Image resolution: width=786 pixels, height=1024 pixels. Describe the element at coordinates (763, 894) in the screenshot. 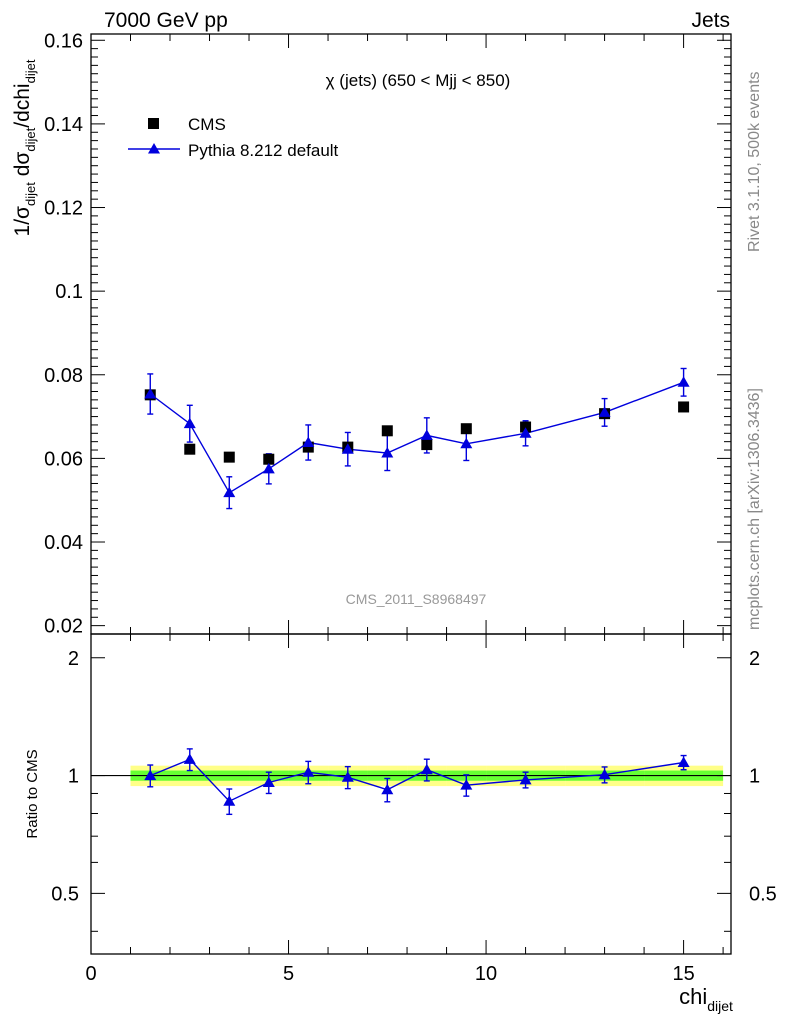

I see `ratio-y-tick-label-right: 0.5` at that location.